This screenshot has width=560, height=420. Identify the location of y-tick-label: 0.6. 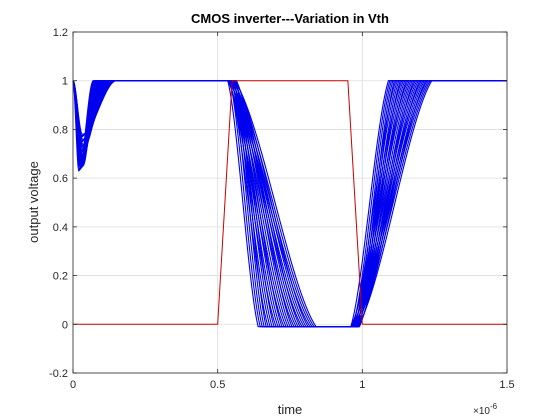
(60, 179).